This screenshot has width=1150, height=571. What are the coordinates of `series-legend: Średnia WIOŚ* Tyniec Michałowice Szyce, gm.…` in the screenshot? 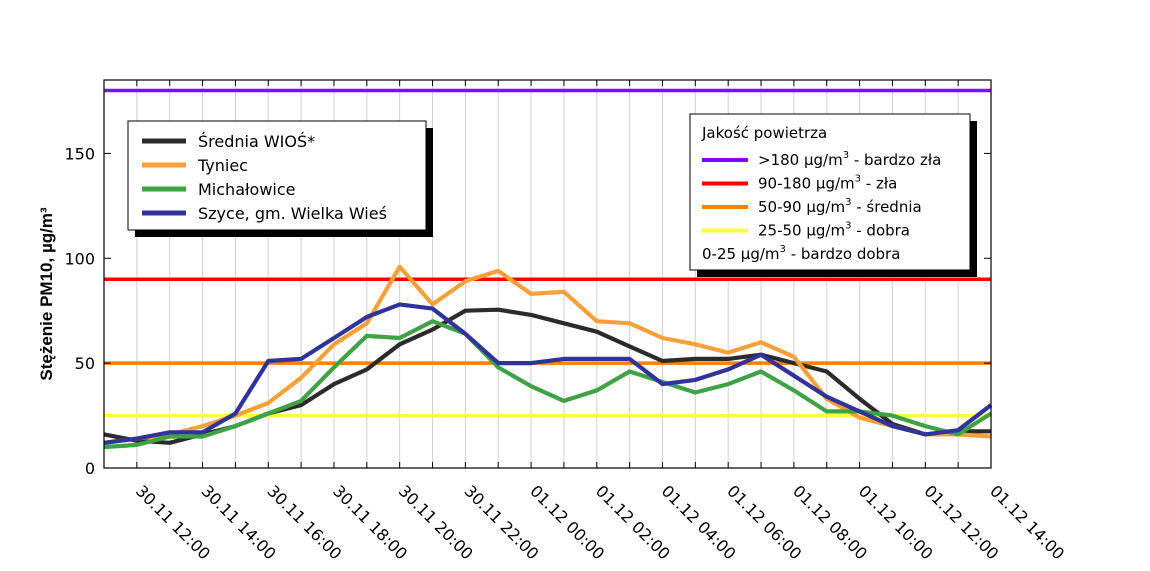 It's located at (280, 178).